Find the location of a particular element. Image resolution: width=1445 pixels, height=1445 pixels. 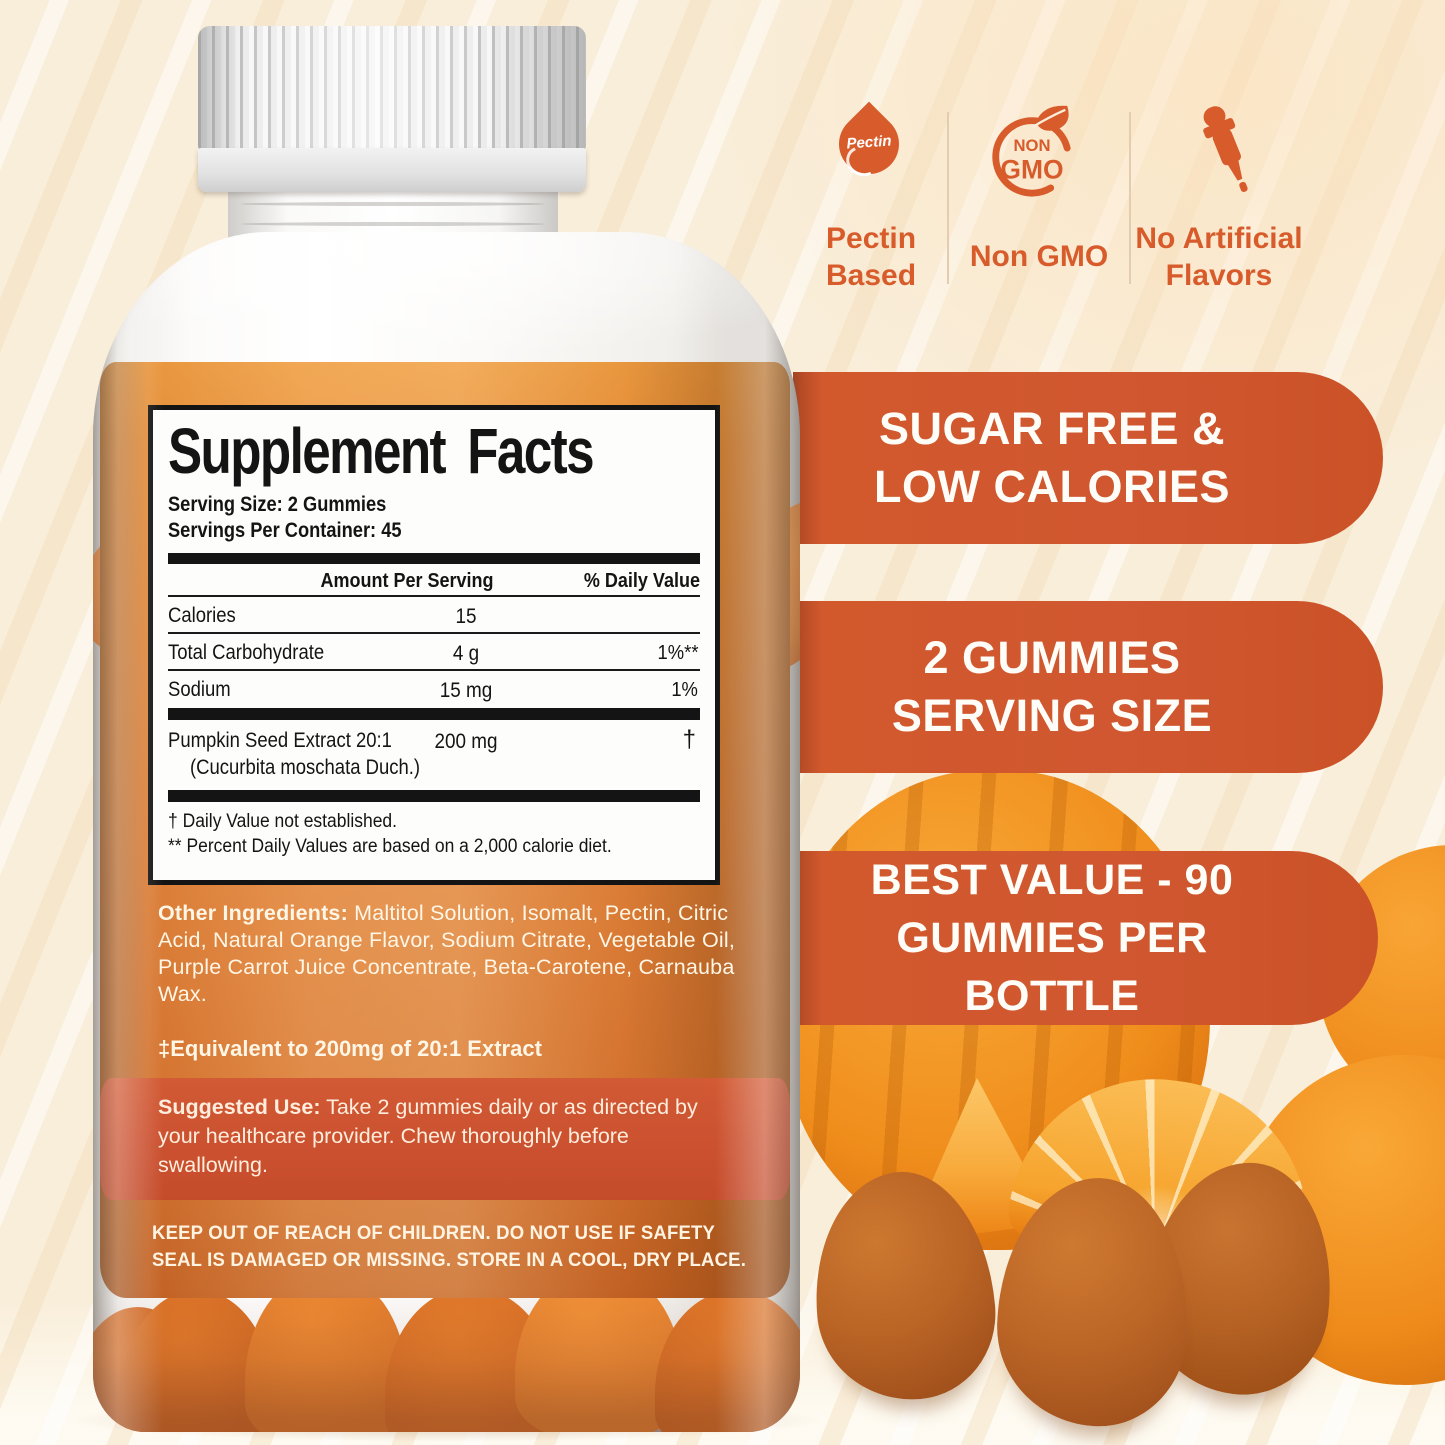

daily-value-header: % Daily Value is located at coordinates (641, 581).